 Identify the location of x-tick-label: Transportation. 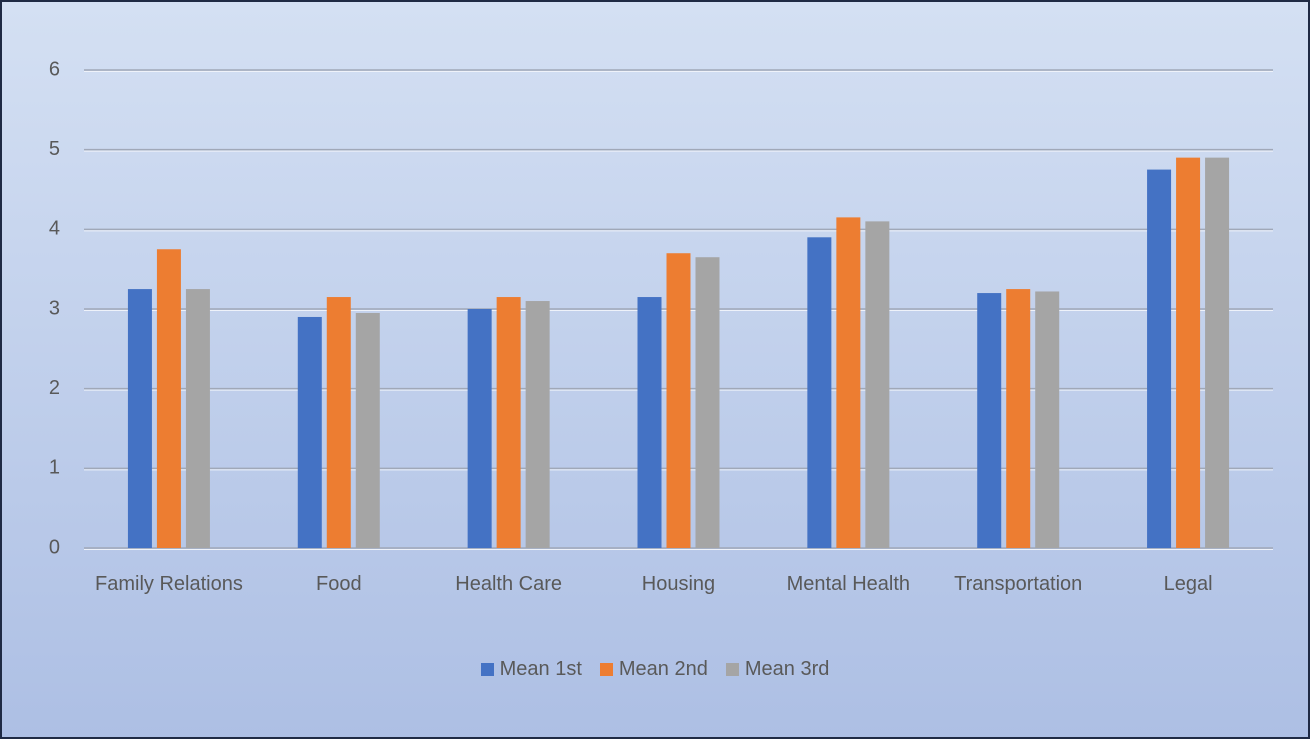
(1018, 584).